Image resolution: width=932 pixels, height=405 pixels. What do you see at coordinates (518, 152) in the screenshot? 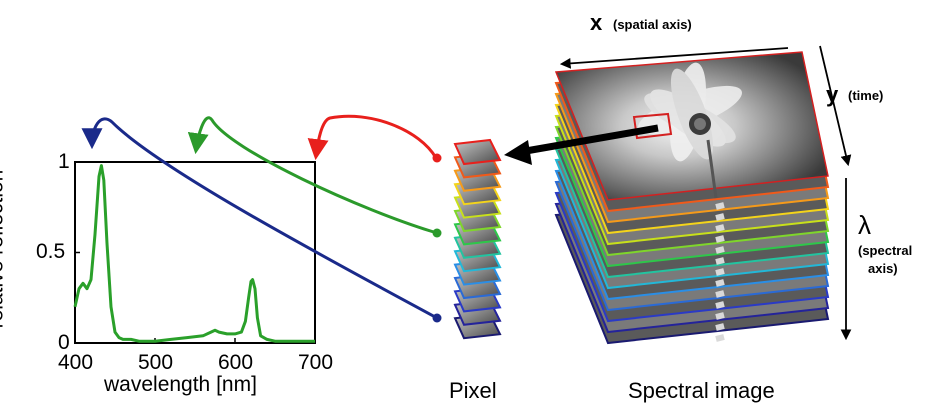
I see `extract-pixel-arrow` at bounding box center [518, 152].